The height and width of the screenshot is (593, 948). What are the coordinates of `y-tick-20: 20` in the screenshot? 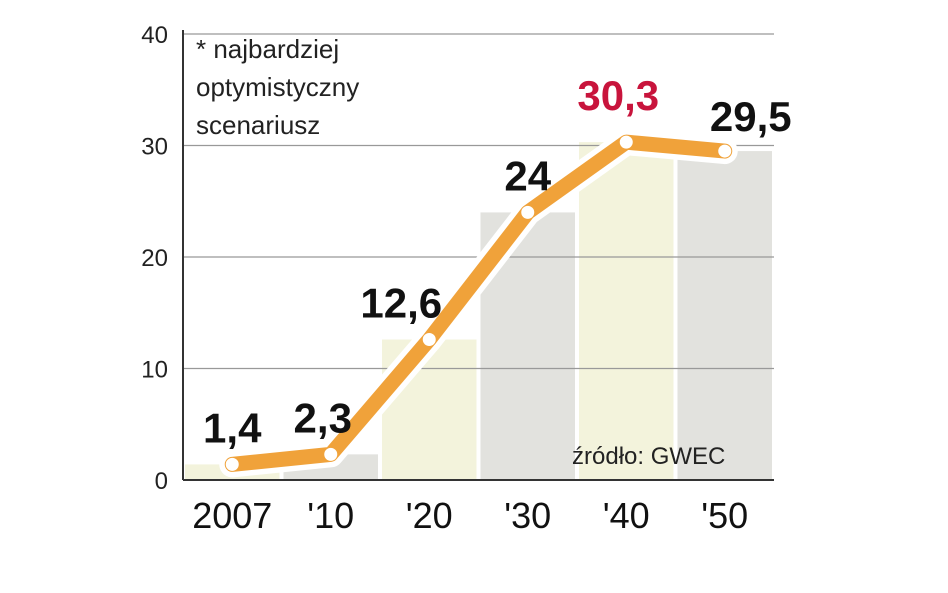 It's located at (154, 258).